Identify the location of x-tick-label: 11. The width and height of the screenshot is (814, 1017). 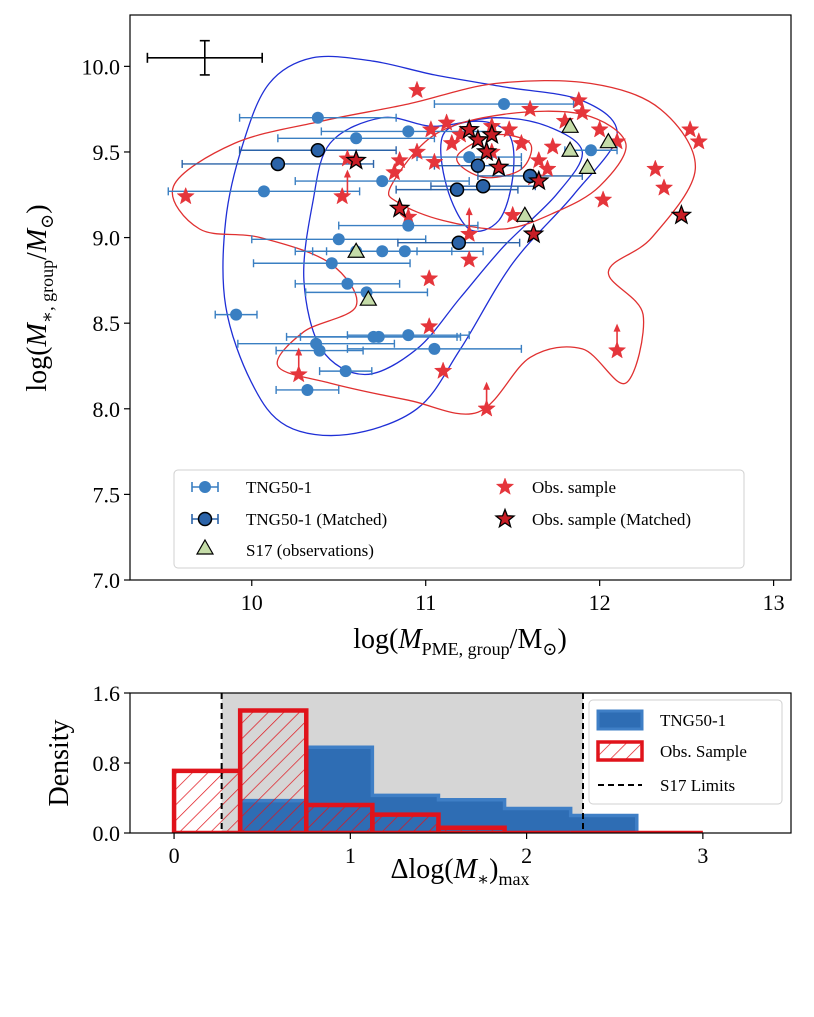
(425, 602).